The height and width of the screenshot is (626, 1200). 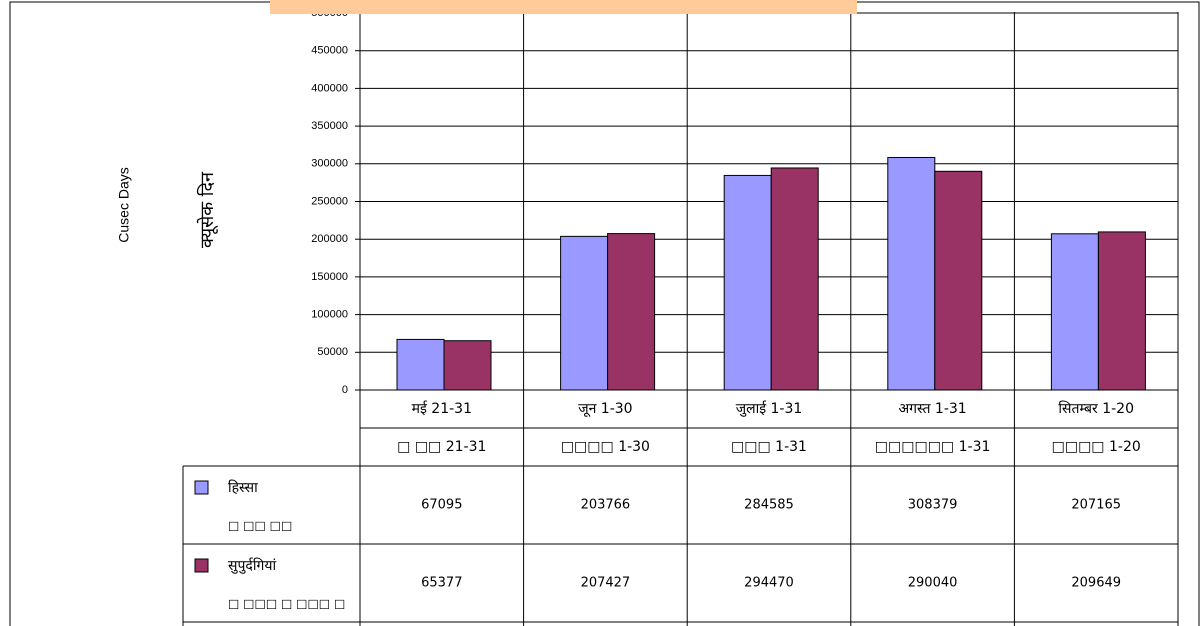 I want to click on x-tick-label-alt: □ □□ 21-31, so click(x=441, y=447).